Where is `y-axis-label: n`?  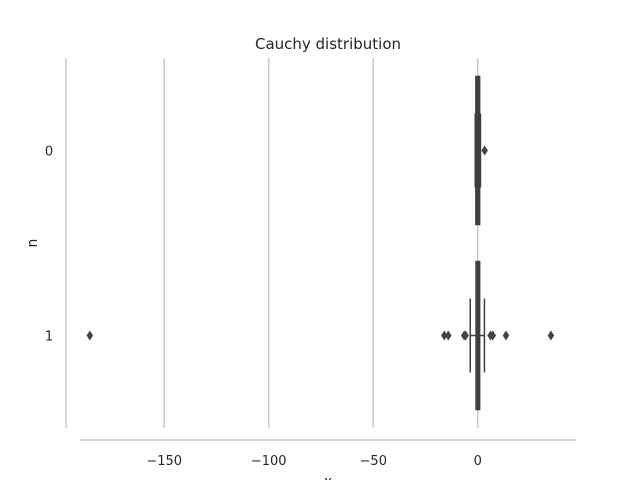 y-axis-label: n is located at coordinates (33, 243).